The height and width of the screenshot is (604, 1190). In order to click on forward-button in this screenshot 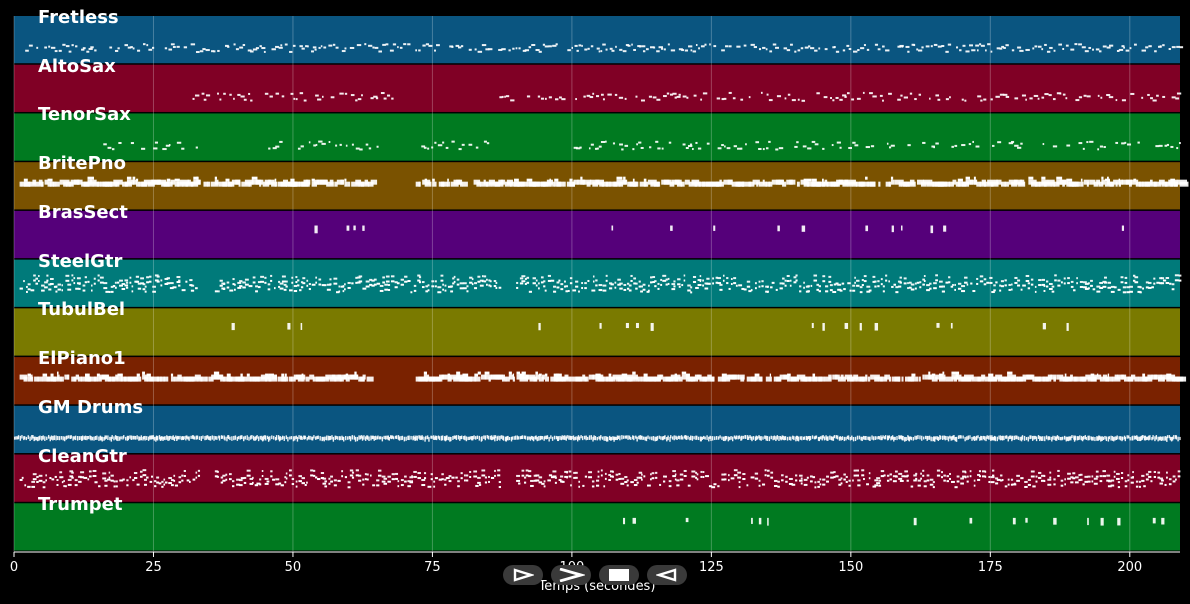, I will do `click(571, 575)`.